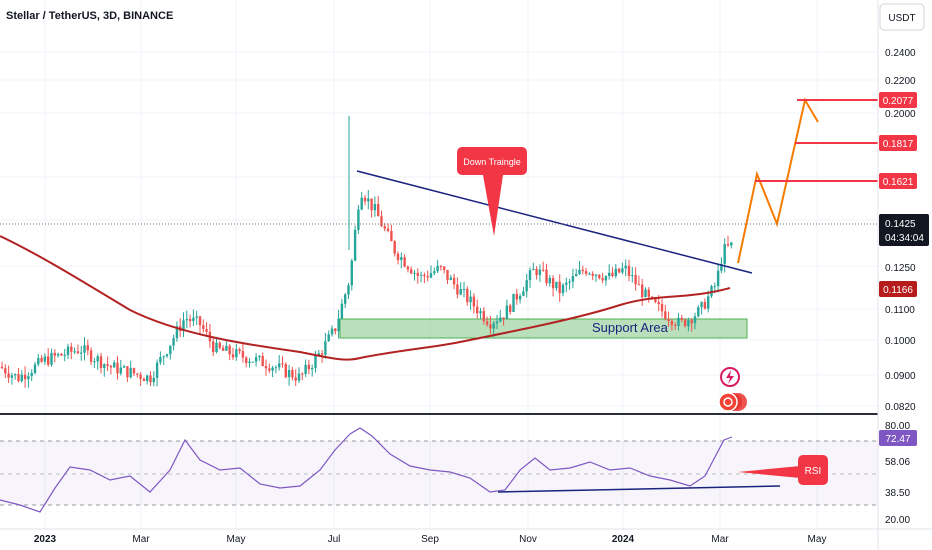  Describe the element at coordinates (900, 407) in the screenshot. I see `price-tick: 0.0820` at that location.